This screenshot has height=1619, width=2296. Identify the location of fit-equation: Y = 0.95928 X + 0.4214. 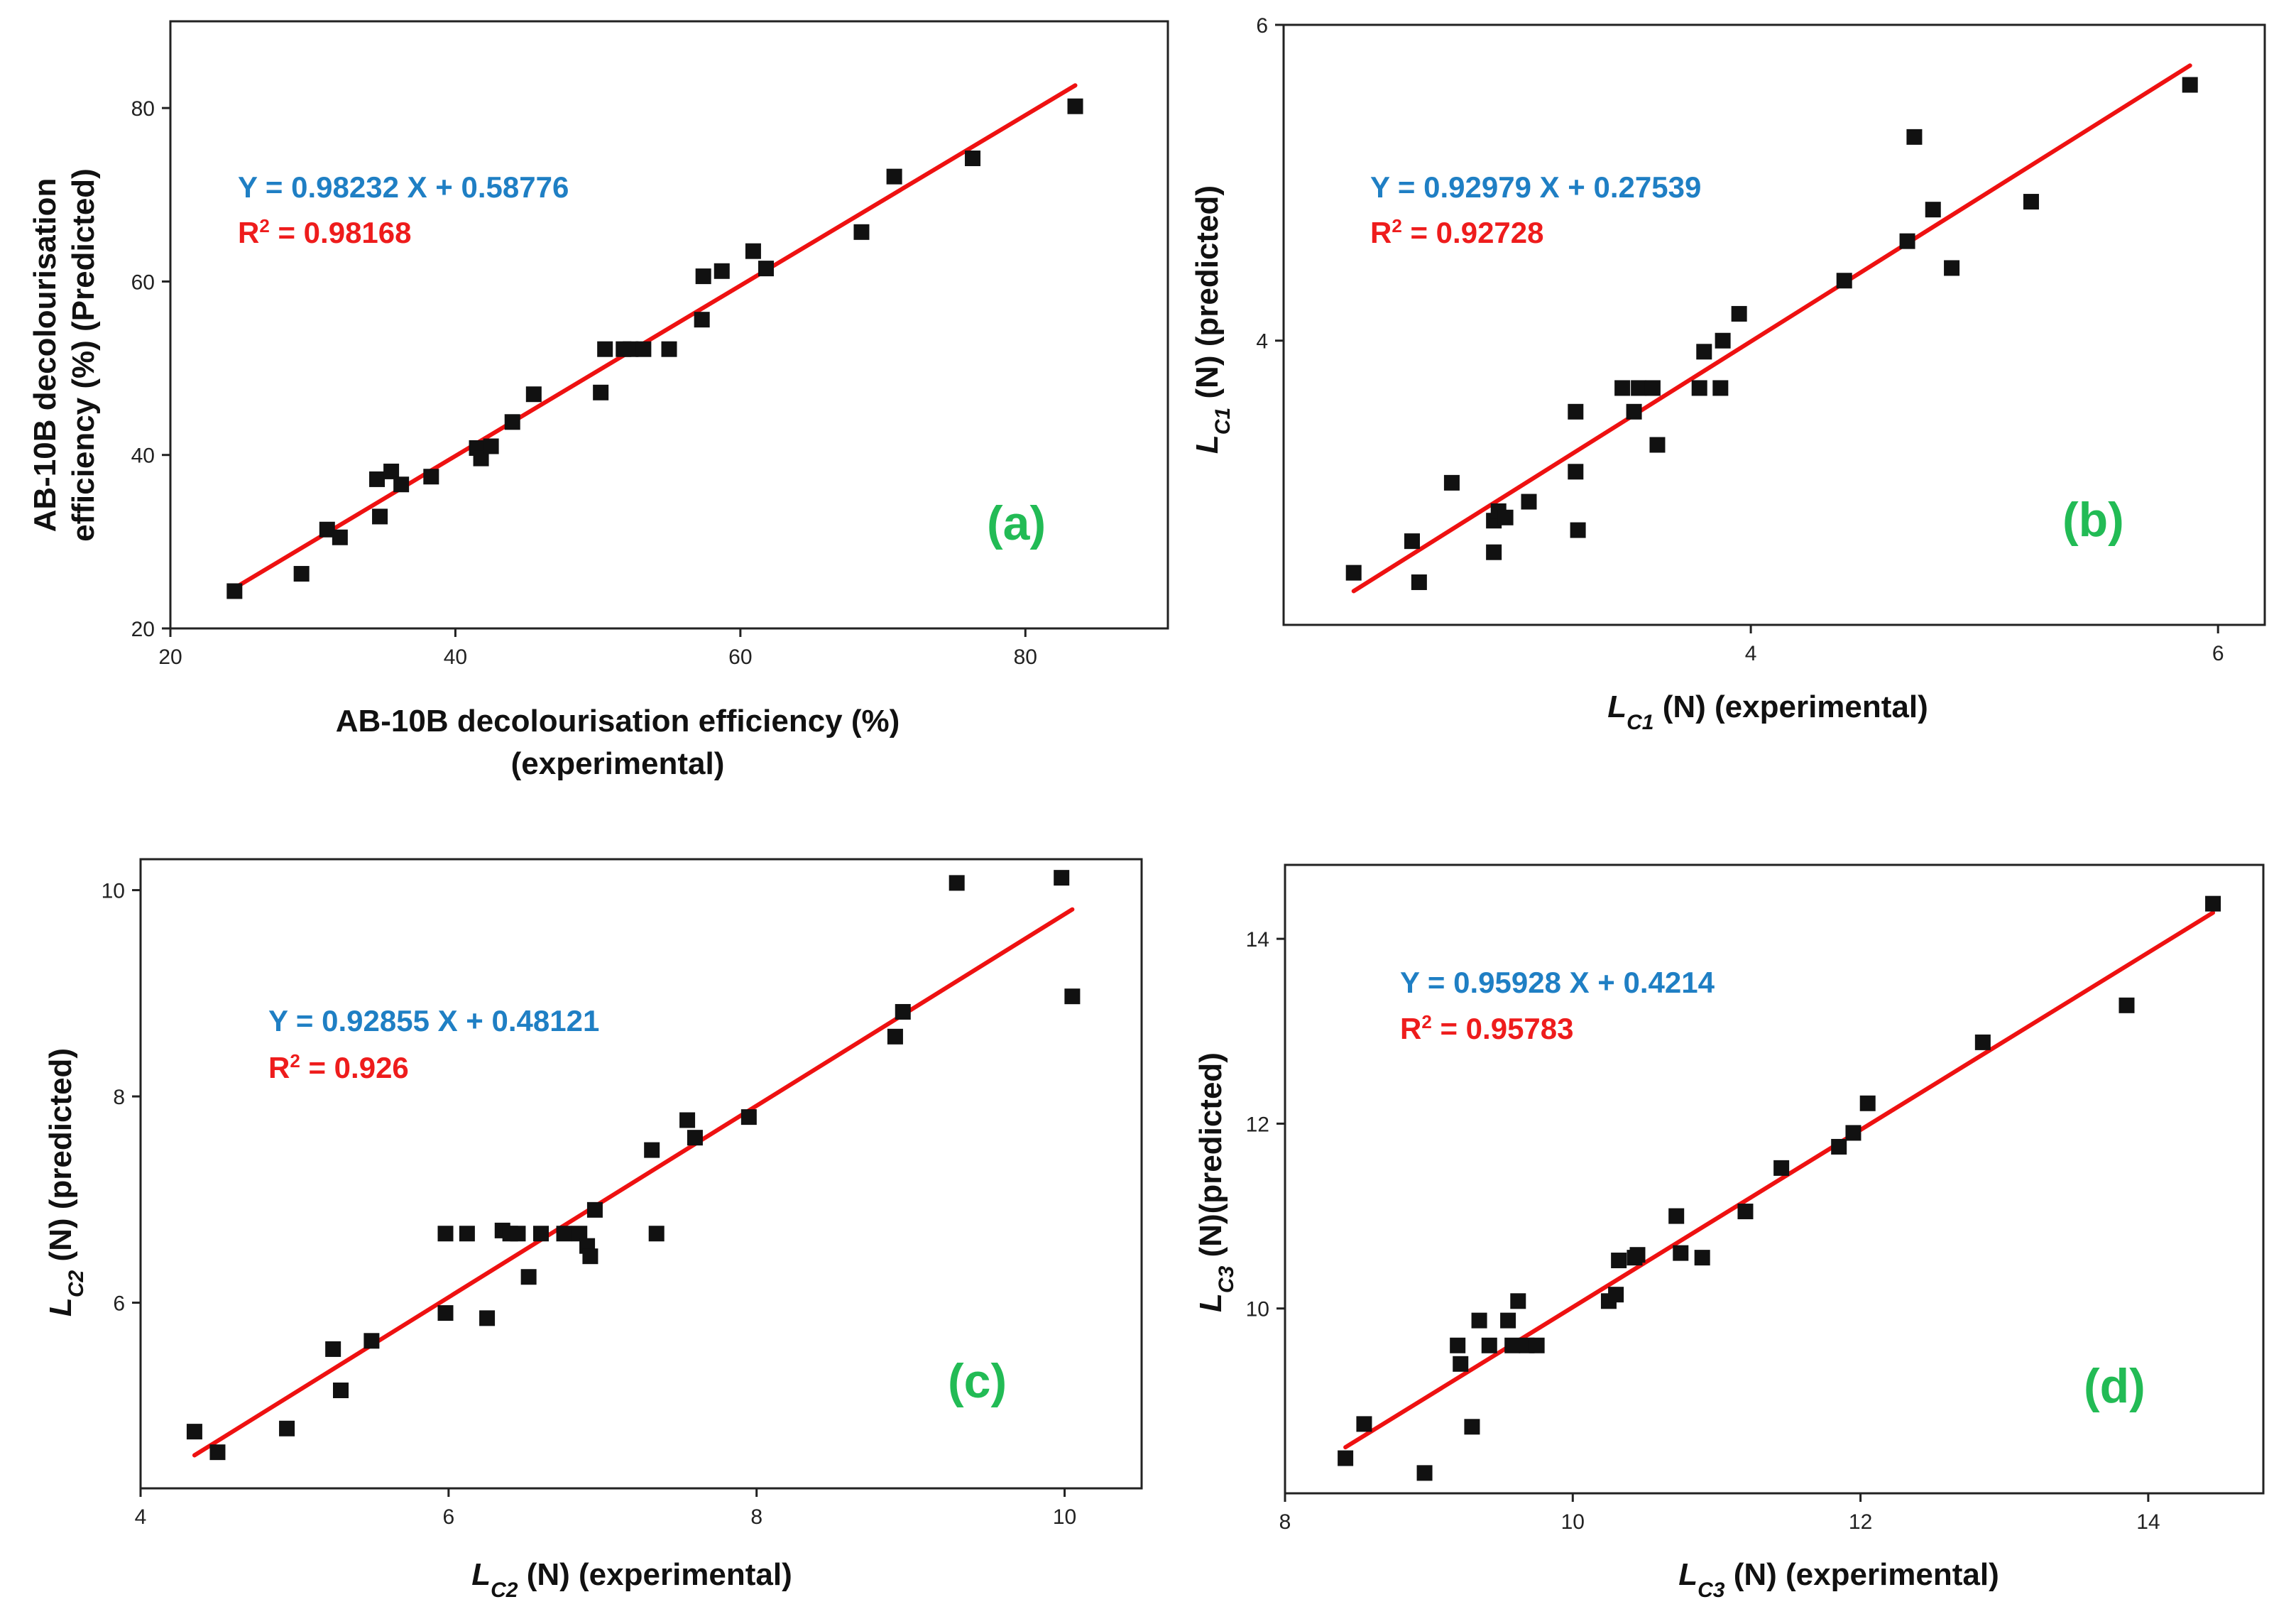
(1557, 983).